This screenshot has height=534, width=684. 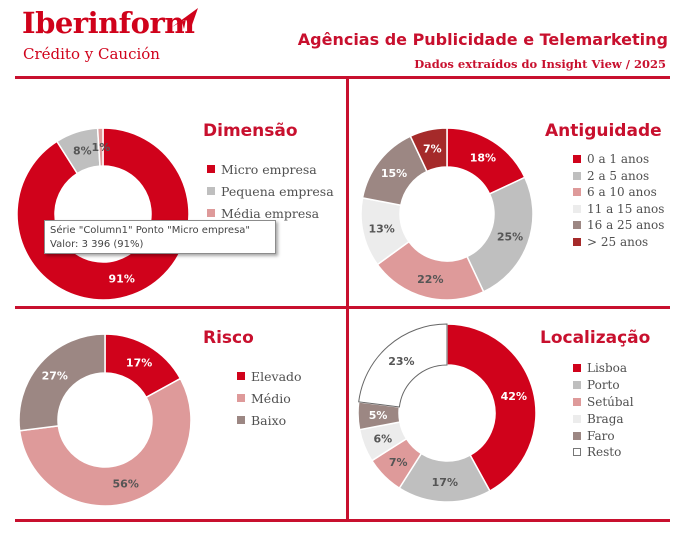 I want to click on data-label: 1%, so click(x=101, y=147).